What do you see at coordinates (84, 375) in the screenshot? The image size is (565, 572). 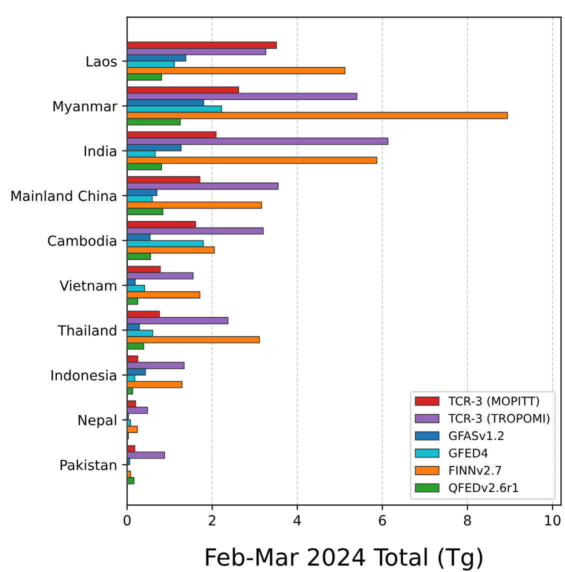 I see `y-tick-label: Indonesia` at bounding box center [84, 375].